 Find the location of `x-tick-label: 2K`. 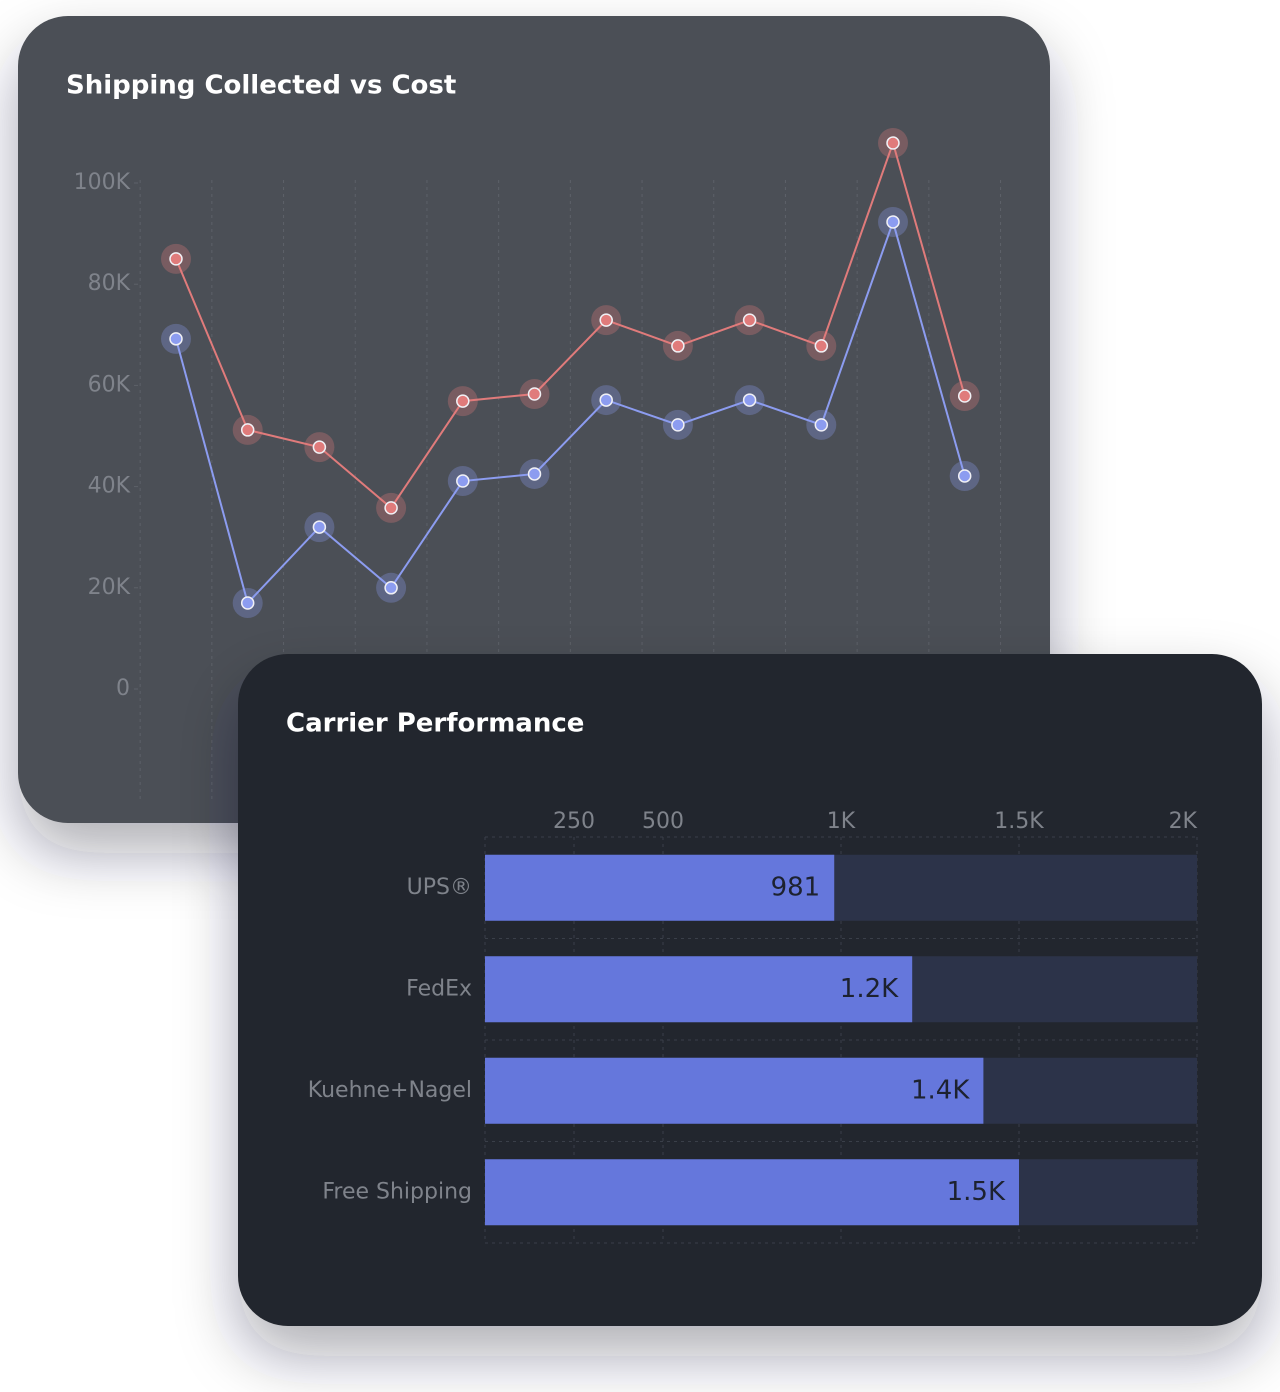

x-tick-label: 2K is located at coordinates (1183, 821).